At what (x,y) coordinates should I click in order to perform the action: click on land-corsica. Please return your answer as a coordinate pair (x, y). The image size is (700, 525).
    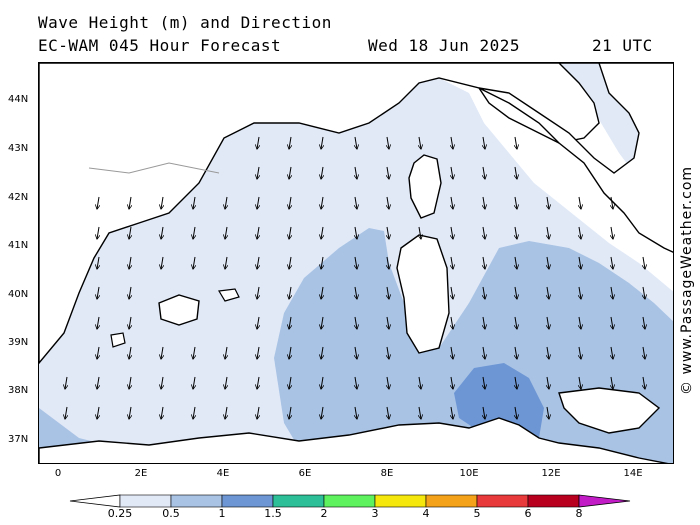
    Looking at the image, I should click on (425, 186).